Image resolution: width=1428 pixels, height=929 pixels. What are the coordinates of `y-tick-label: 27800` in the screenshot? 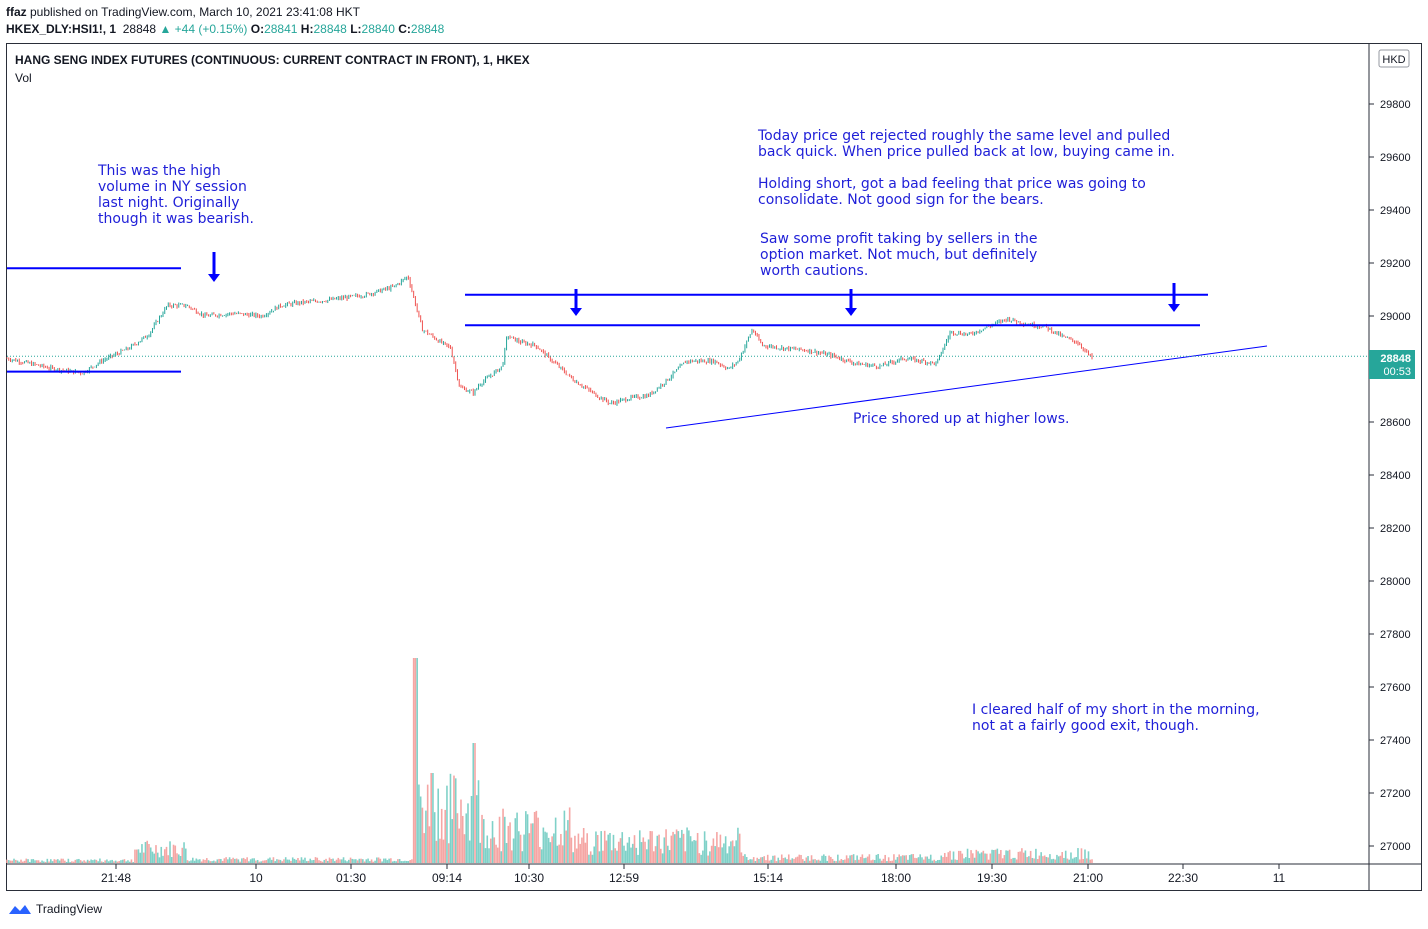 It's located at (1395, 635).